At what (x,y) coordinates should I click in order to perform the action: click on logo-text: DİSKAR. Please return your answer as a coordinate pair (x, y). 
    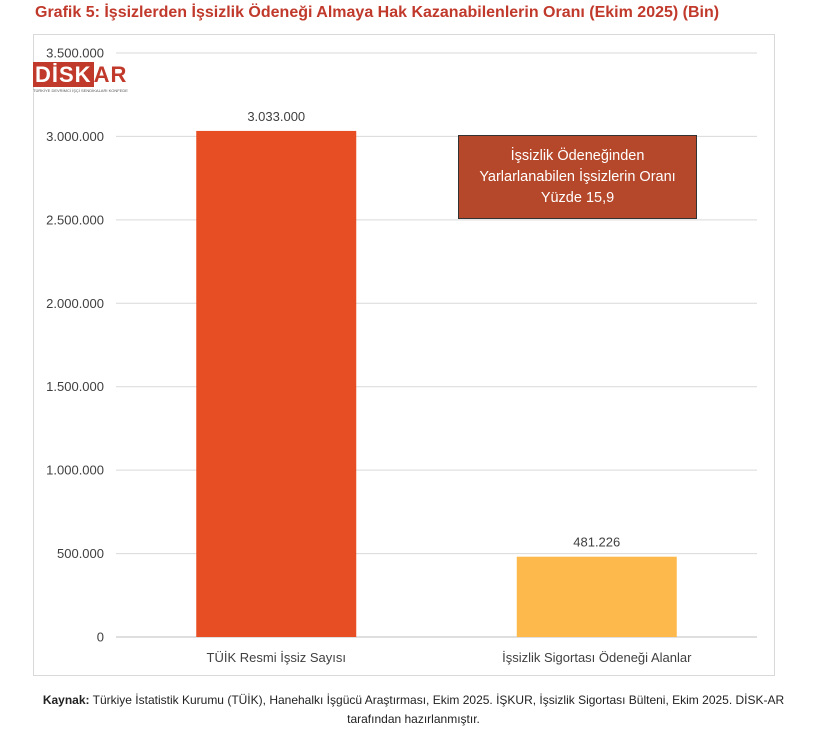
    Looking at the image, I should click on (80, 74).